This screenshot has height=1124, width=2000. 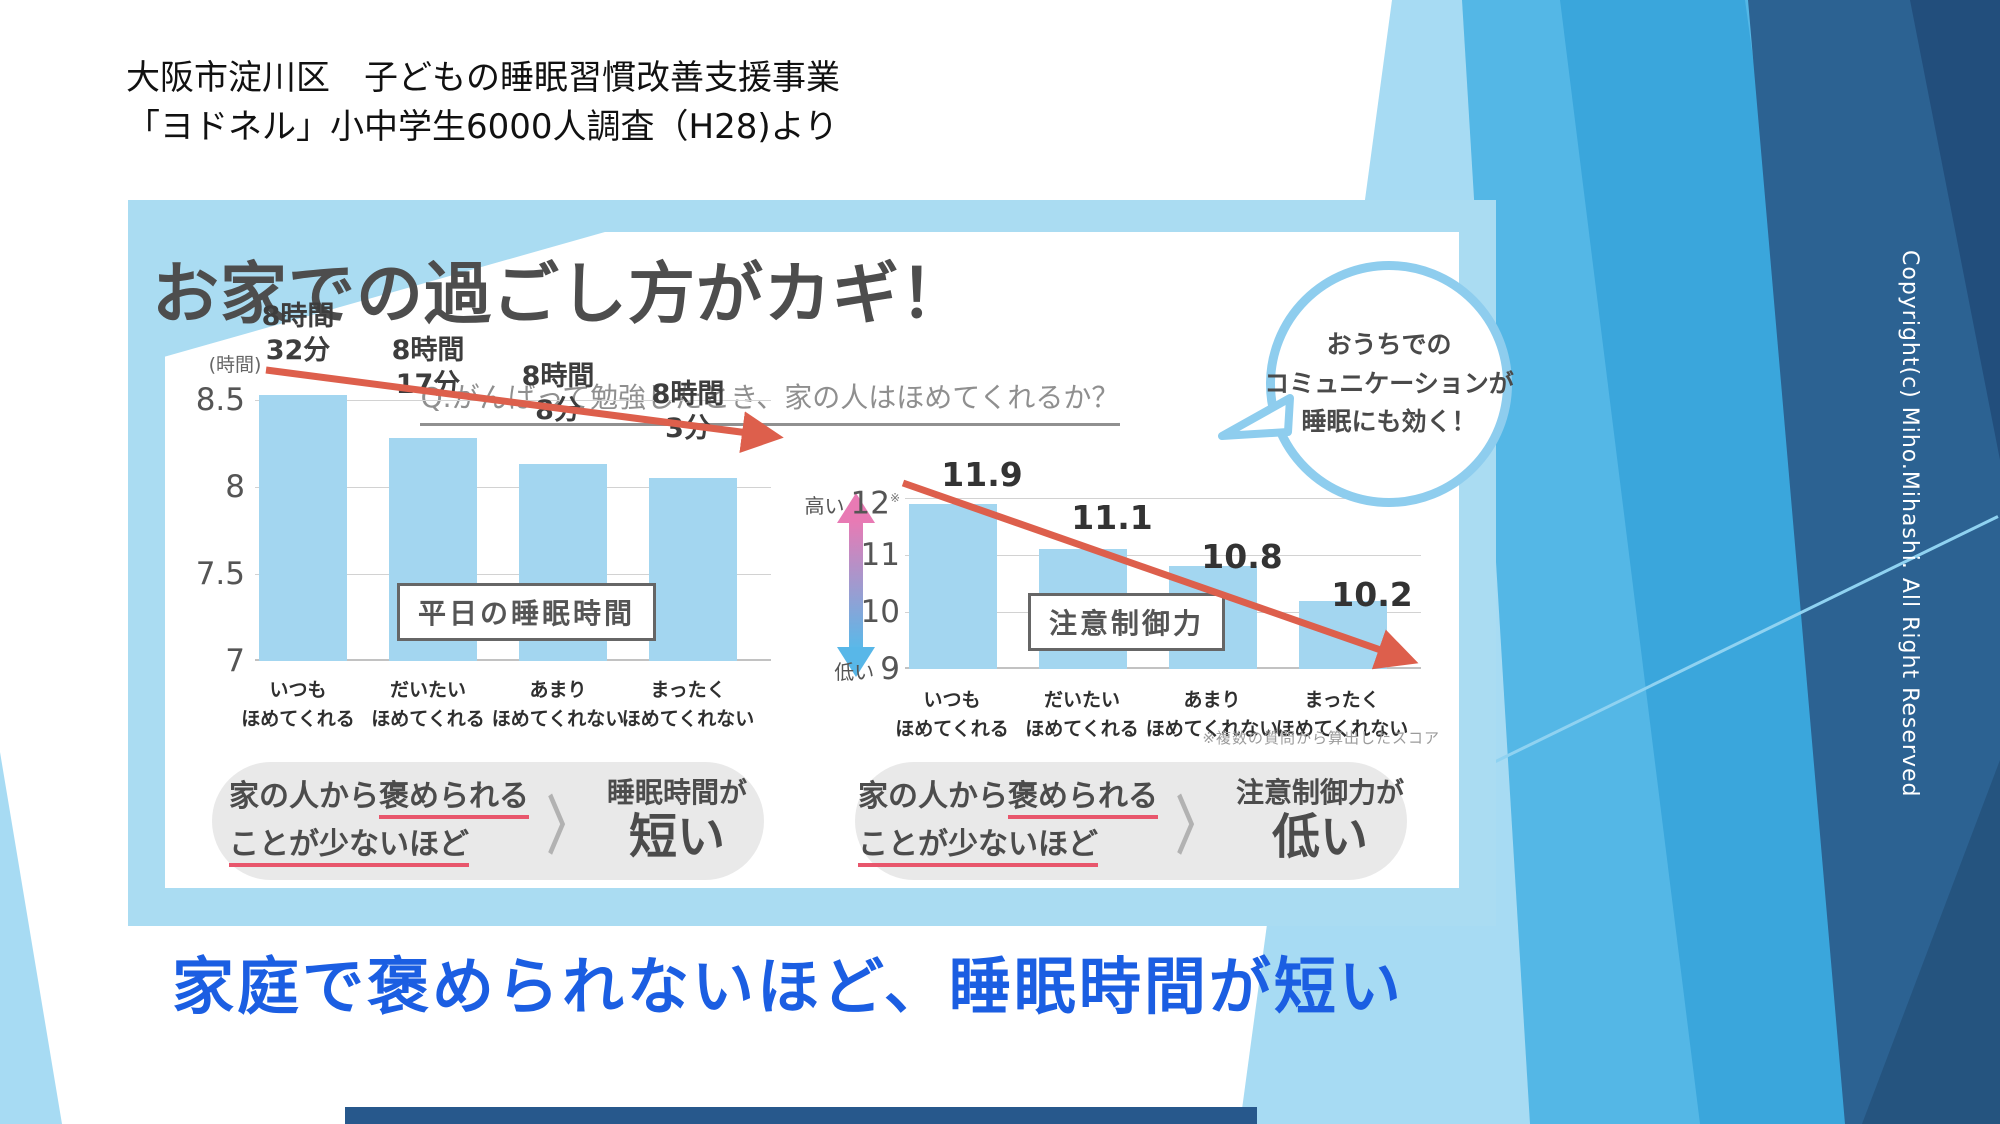 I want to click on sleep-ytick-7-5: 7.5, so click(x=220, y=574).